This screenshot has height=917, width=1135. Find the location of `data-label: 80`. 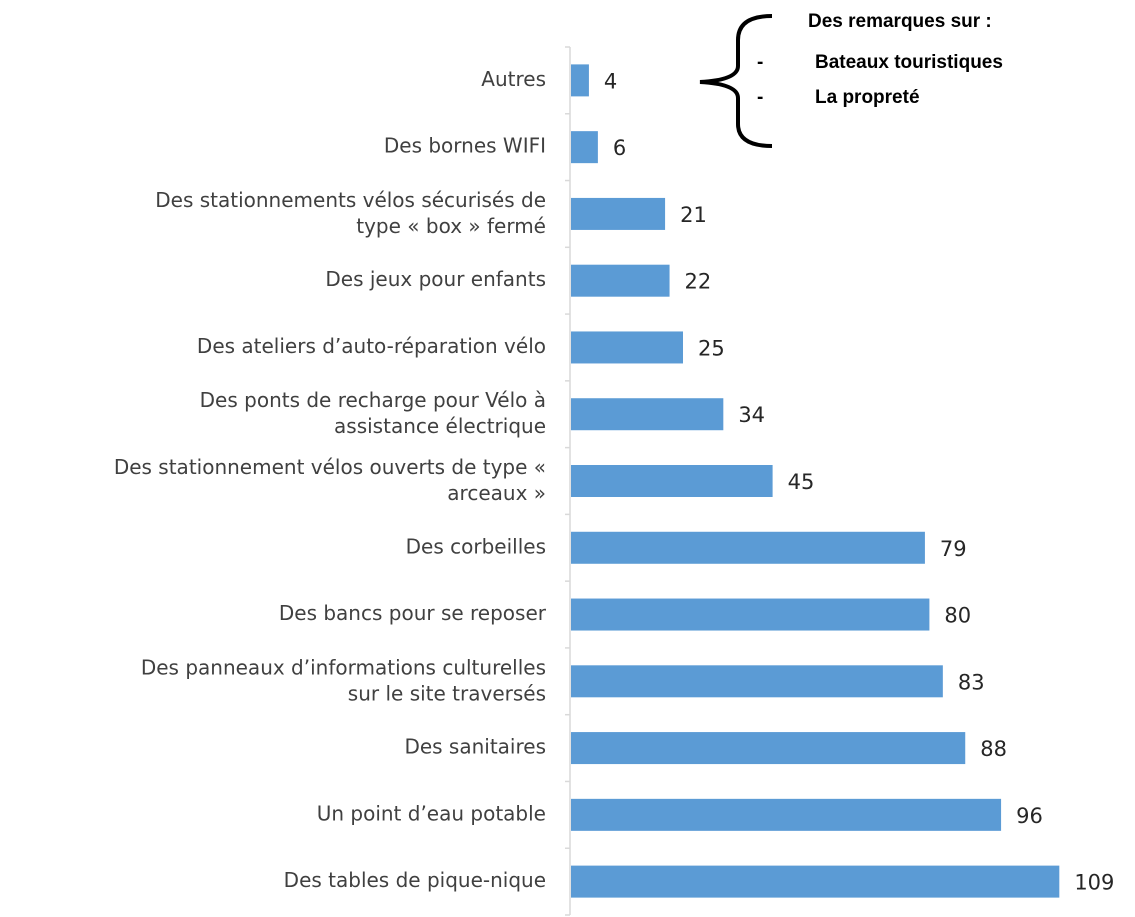

data-label: 80 is located at coordinates (957, 616).